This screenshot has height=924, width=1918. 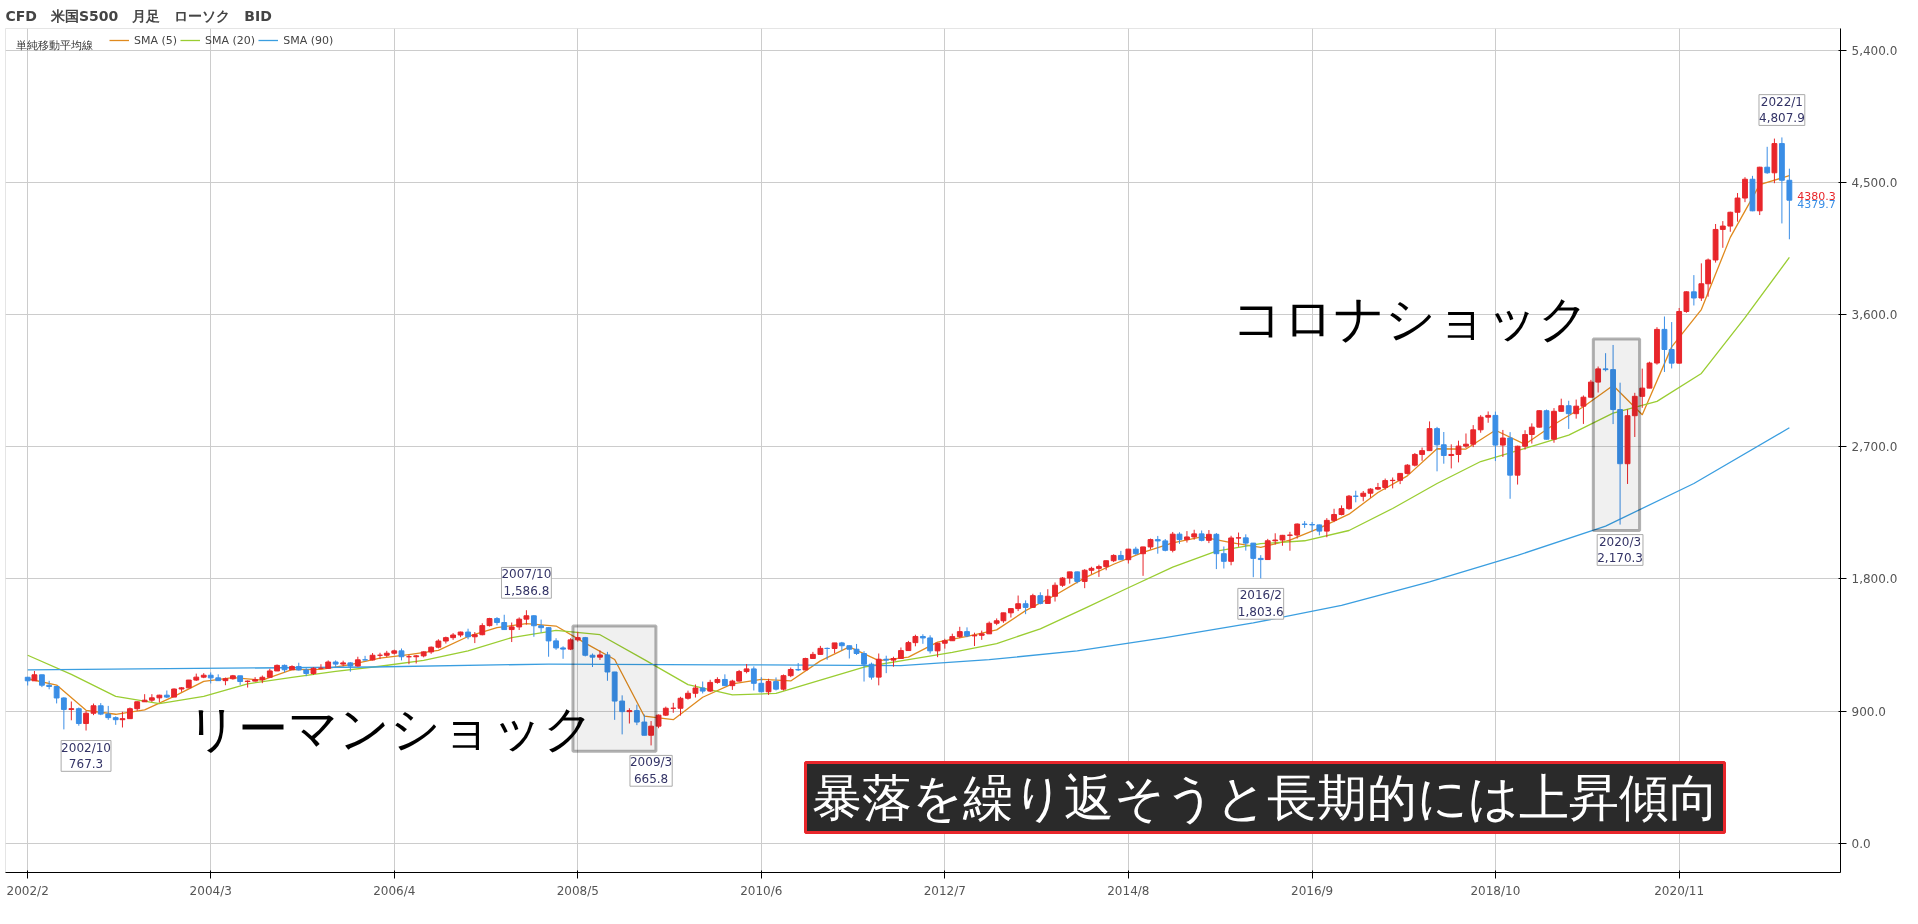 What do you see at coordinates (156, 40) in the screenshot?
I see `legend-label: SMA (5)` at bounding box center [156, 40].